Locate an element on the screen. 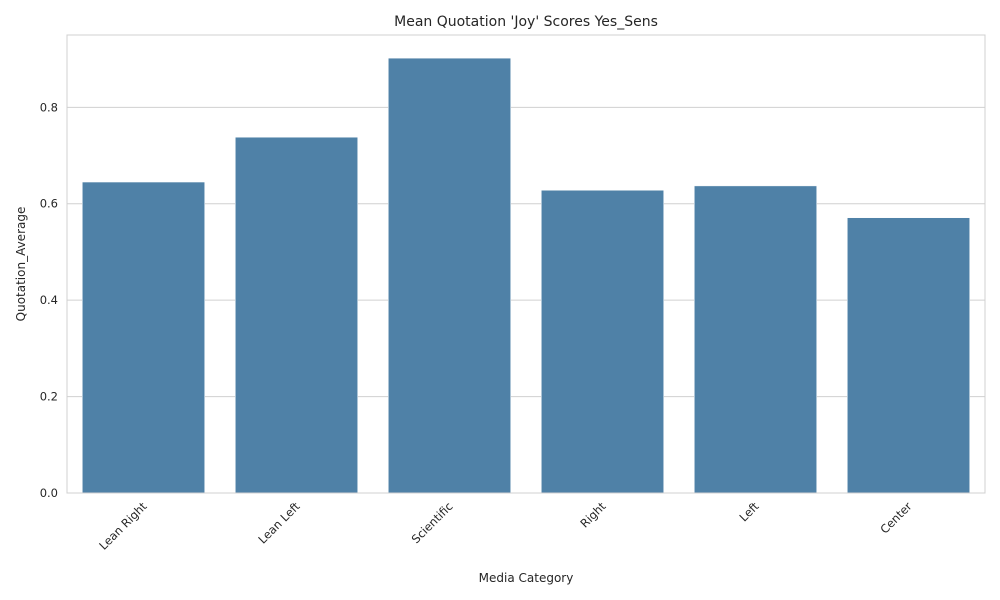 The image size is (1000, 600). bar-lean-right is located at coordinates (143, 337).